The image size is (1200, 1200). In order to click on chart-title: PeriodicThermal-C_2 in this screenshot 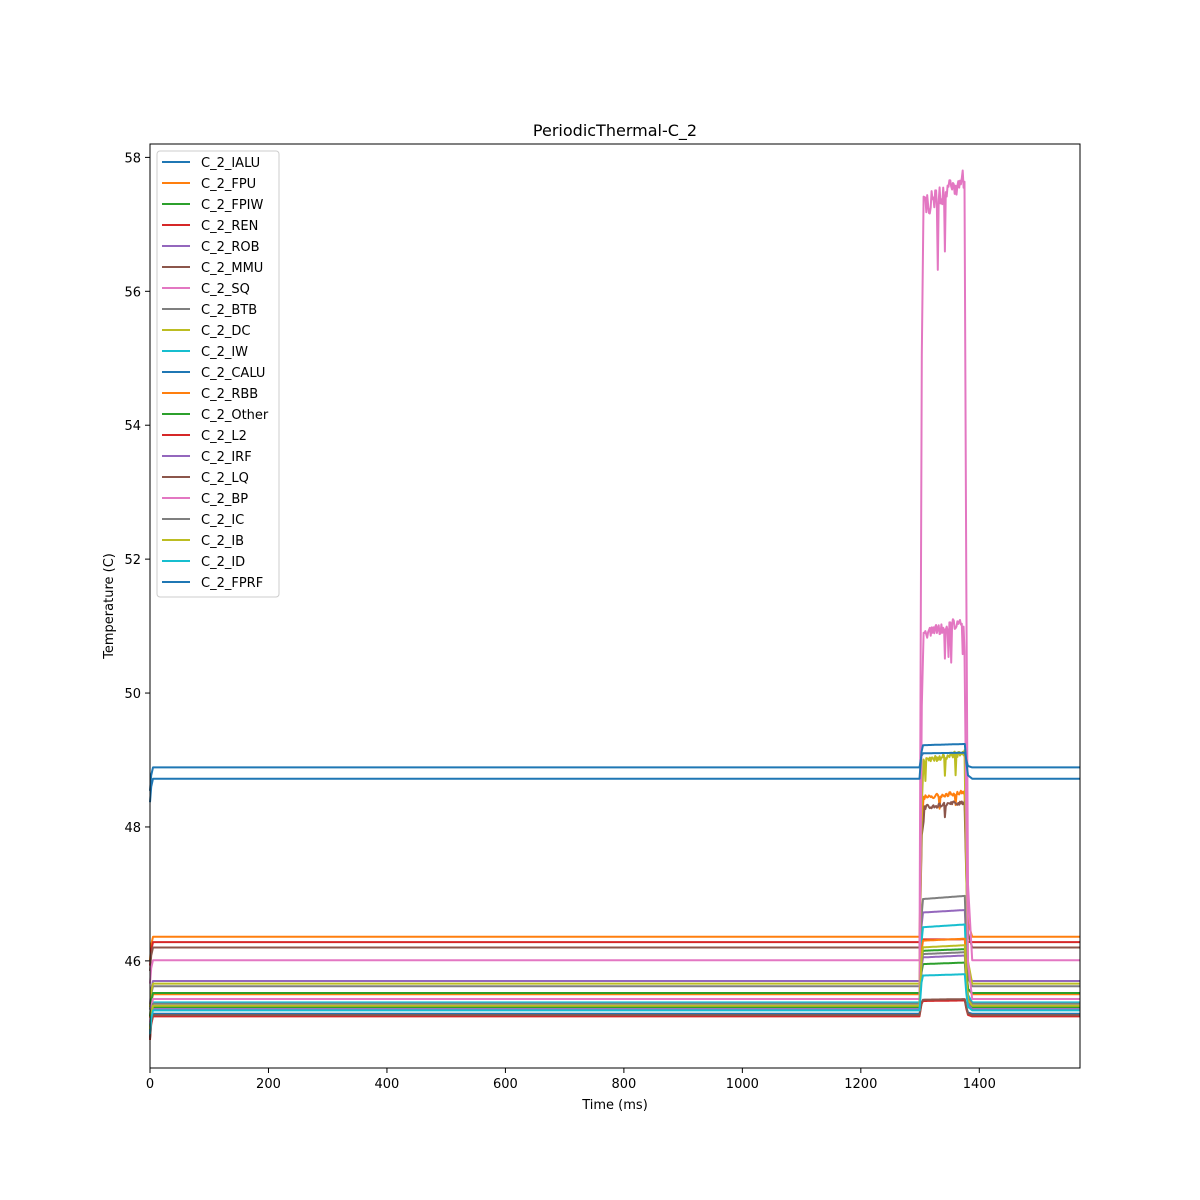, I will do `click(615, 131)`.